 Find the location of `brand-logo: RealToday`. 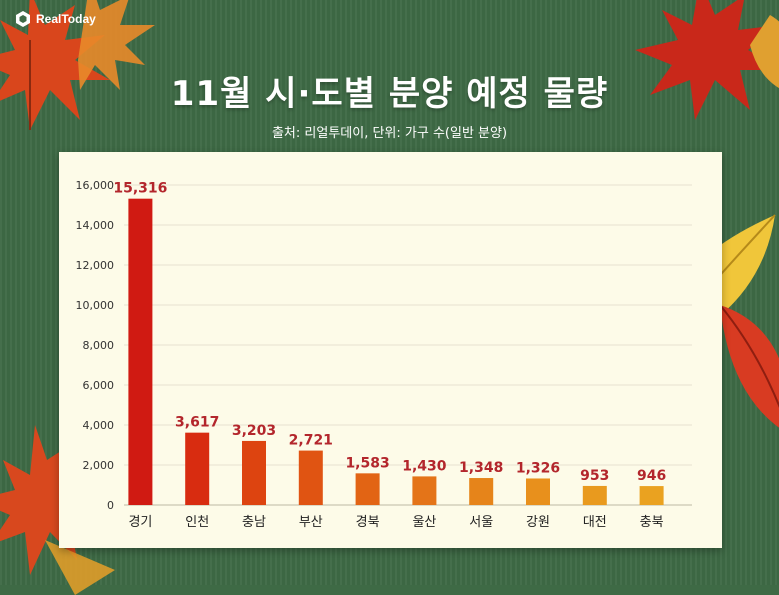

brand-logo: RealToday is located at coordinates (55, 19).